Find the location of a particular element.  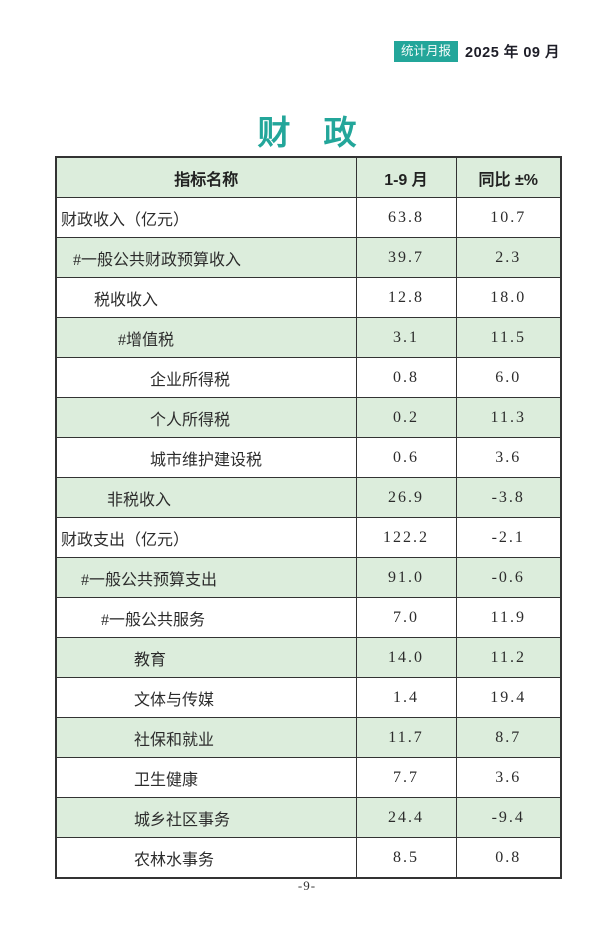

period-value: 26.9 is located at coordinates (406, 497).